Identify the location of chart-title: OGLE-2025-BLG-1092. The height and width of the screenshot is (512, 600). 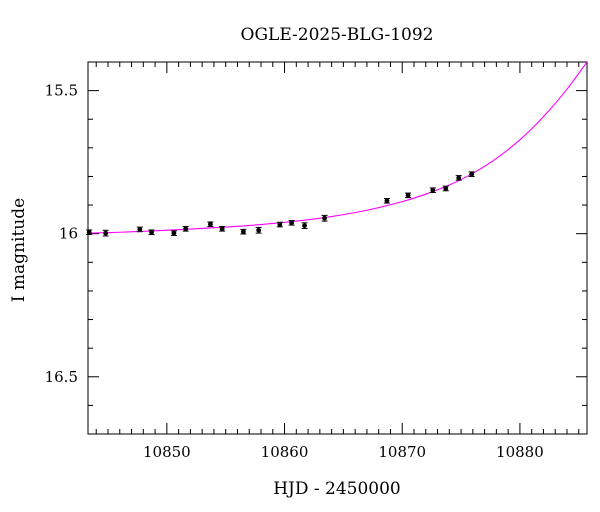
(337, 35).